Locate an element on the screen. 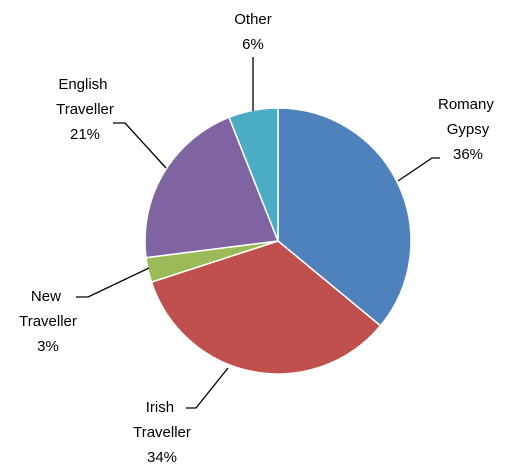  slice-label: Romany Gypsy is located at coordinates (468, 117).